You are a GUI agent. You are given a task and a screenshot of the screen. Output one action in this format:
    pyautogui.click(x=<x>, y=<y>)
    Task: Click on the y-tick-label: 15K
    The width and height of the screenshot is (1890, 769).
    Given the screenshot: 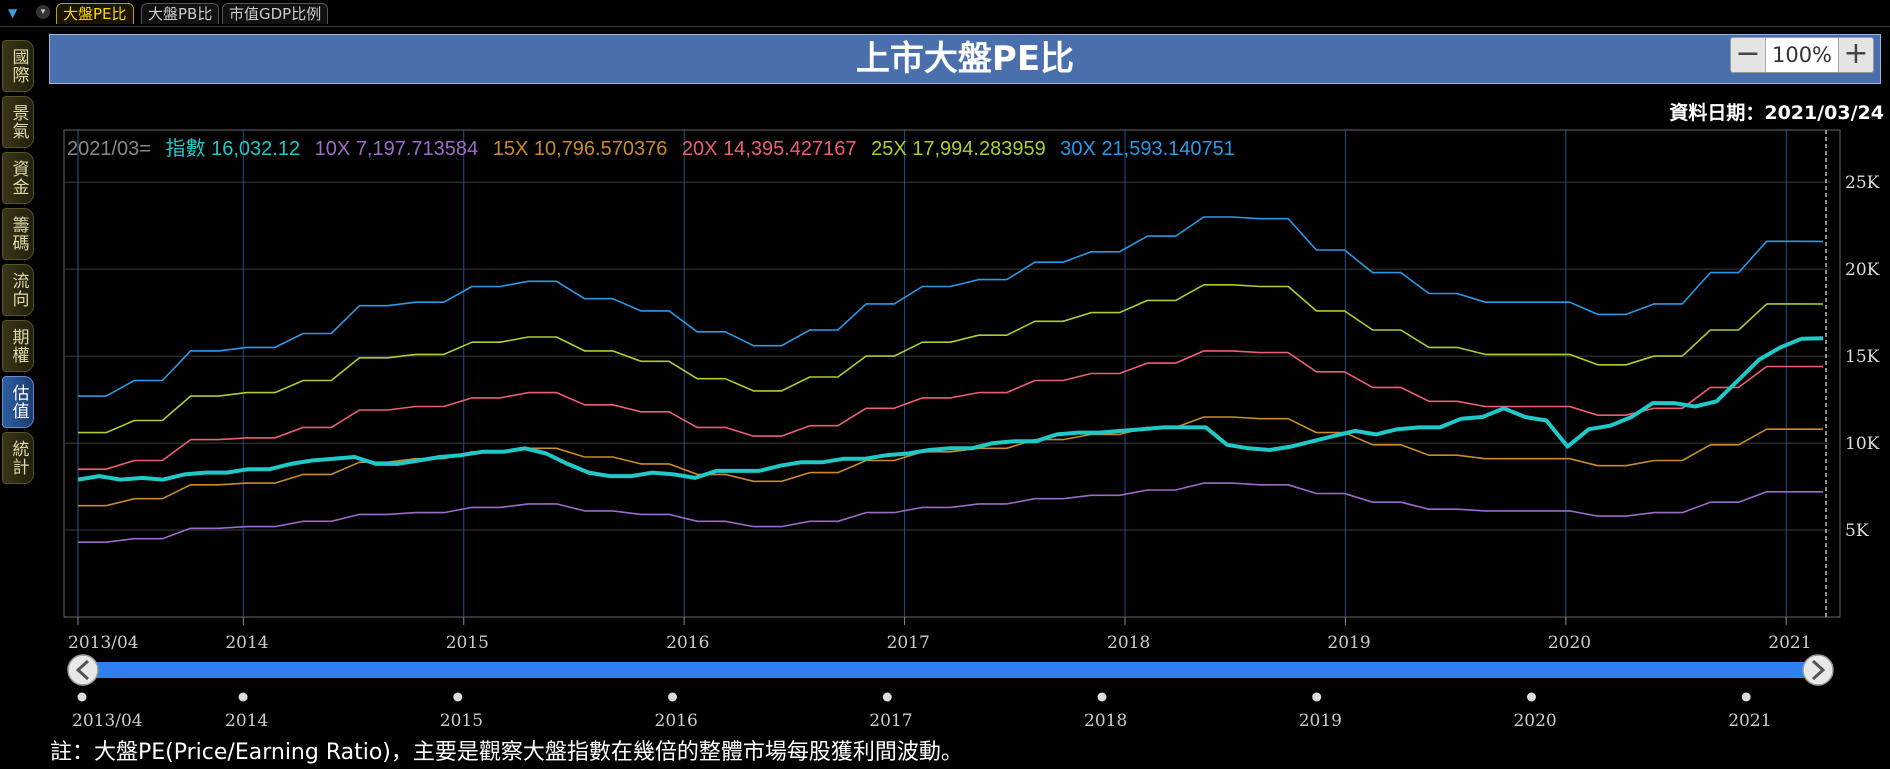 What is the action you would take?
    pyautogui.click(x=1862, y=357)
    